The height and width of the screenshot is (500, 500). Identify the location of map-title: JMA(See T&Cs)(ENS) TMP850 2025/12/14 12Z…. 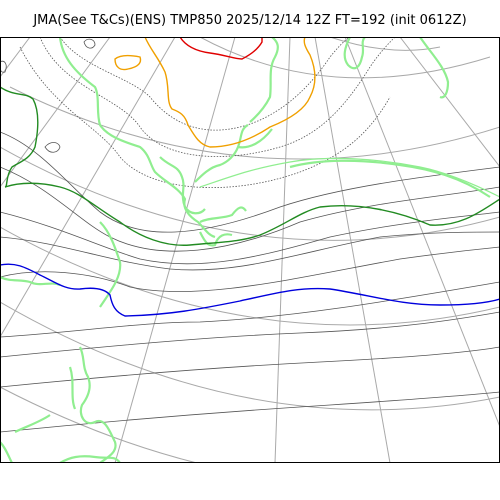
(250, 20).